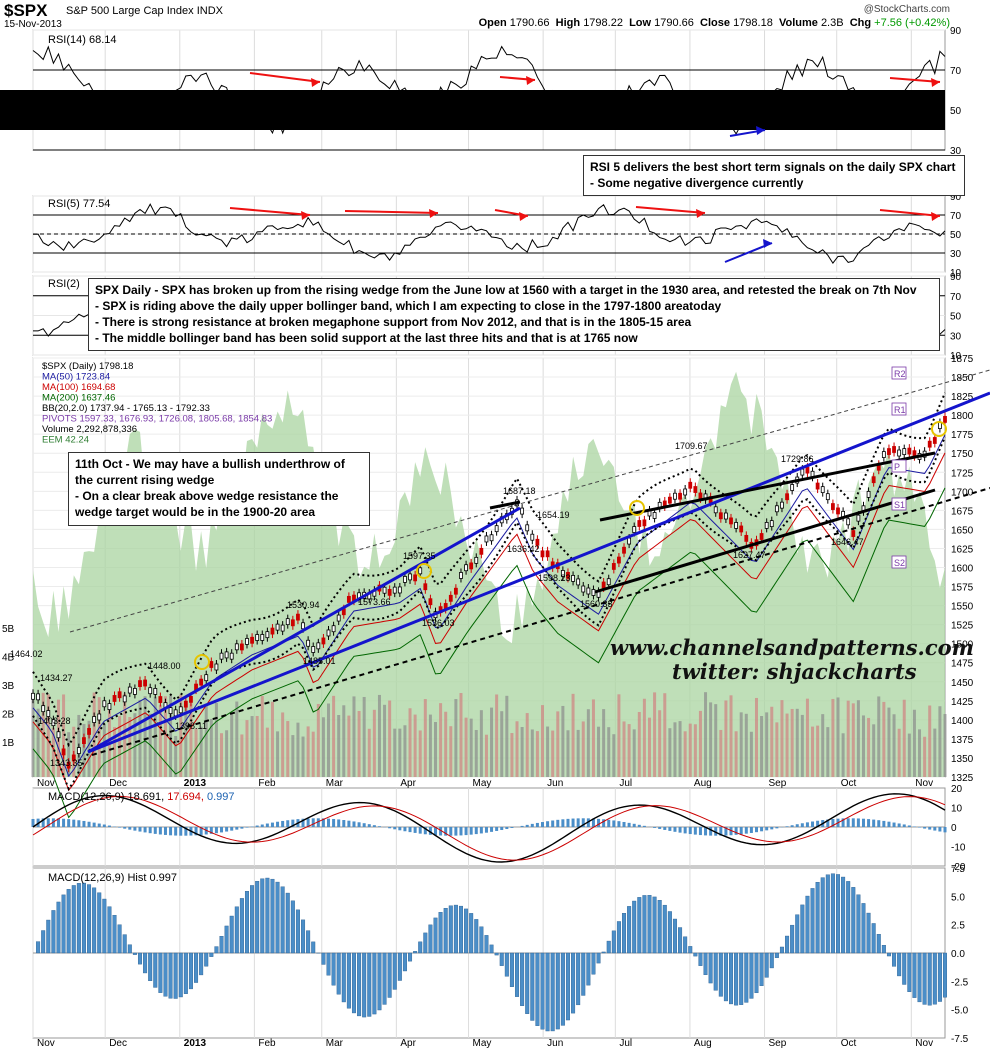 This screenshot has width=990, height=1051. What do you see at coordinates (958, 848) in the screenshot?
I see `macd-tick-label: -10` at bounding box center [958, 848].